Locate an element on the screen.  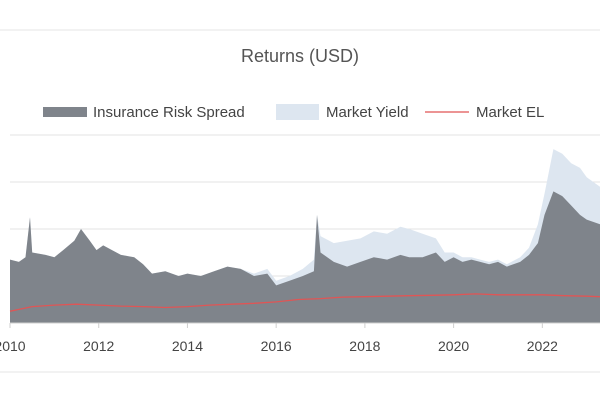
chart-title: Returns (USD) is located at coordinates (300, 56).